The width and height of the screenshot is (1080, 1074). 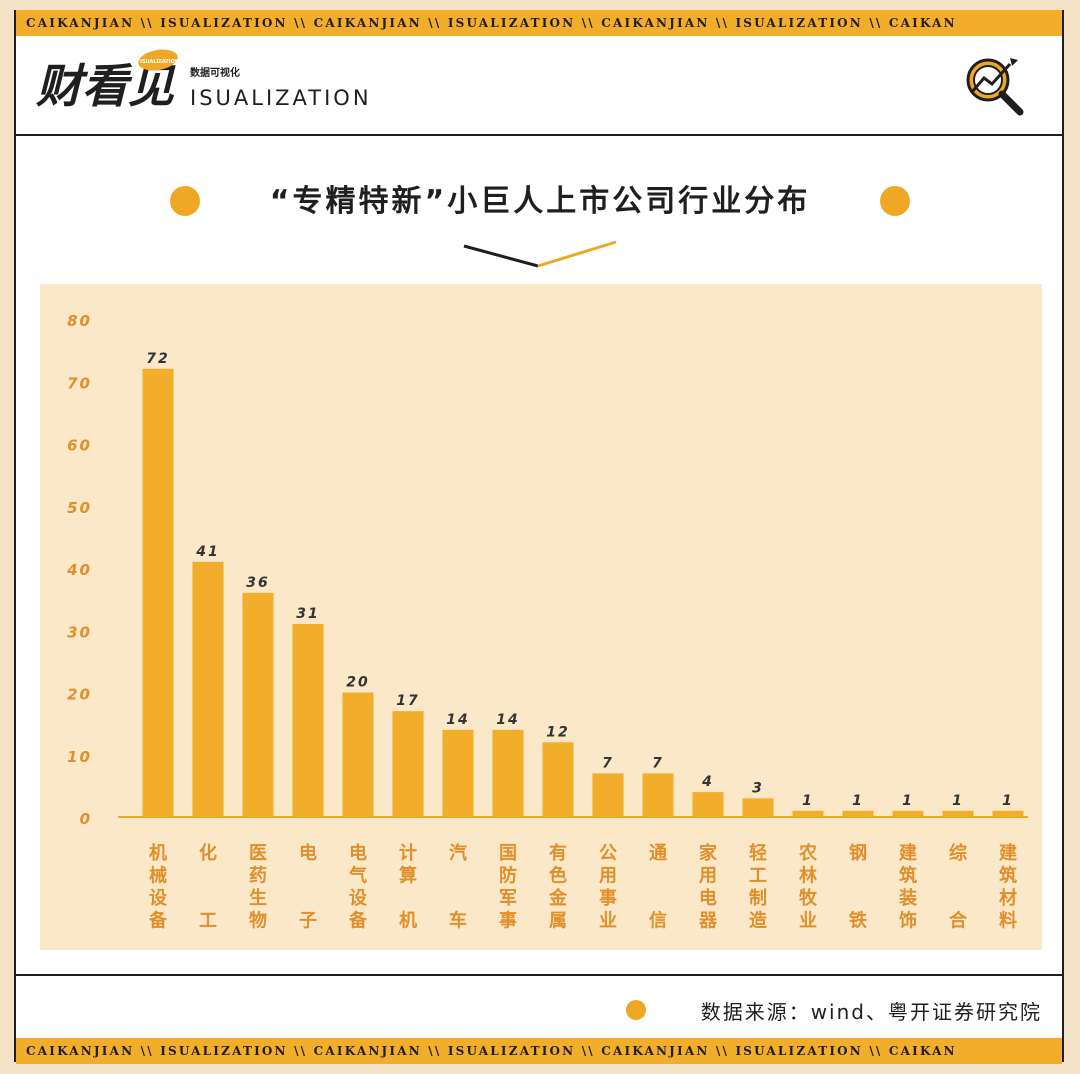 I want to click on y-tick-label: 10, so click(x=79, y=757).